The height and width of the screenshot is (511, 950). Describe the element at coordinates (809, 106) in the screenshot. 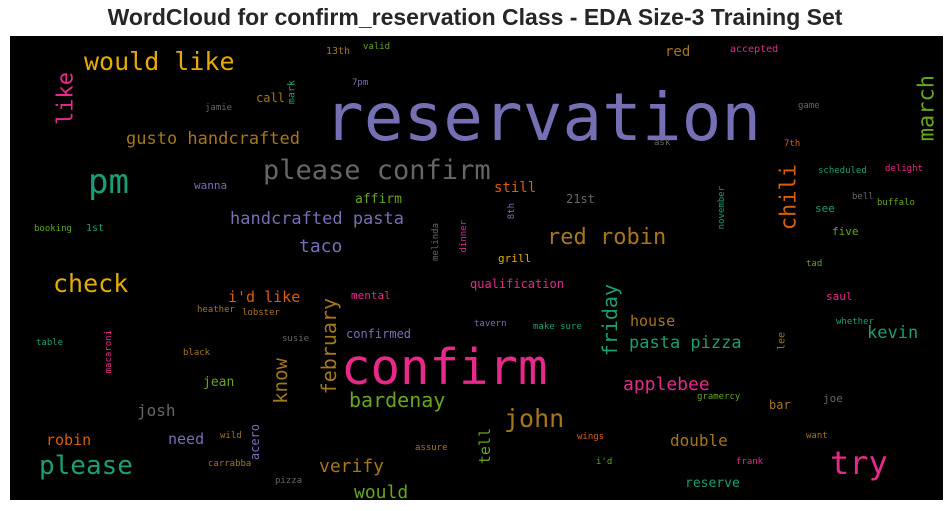

I see `word-game: game` at that location.